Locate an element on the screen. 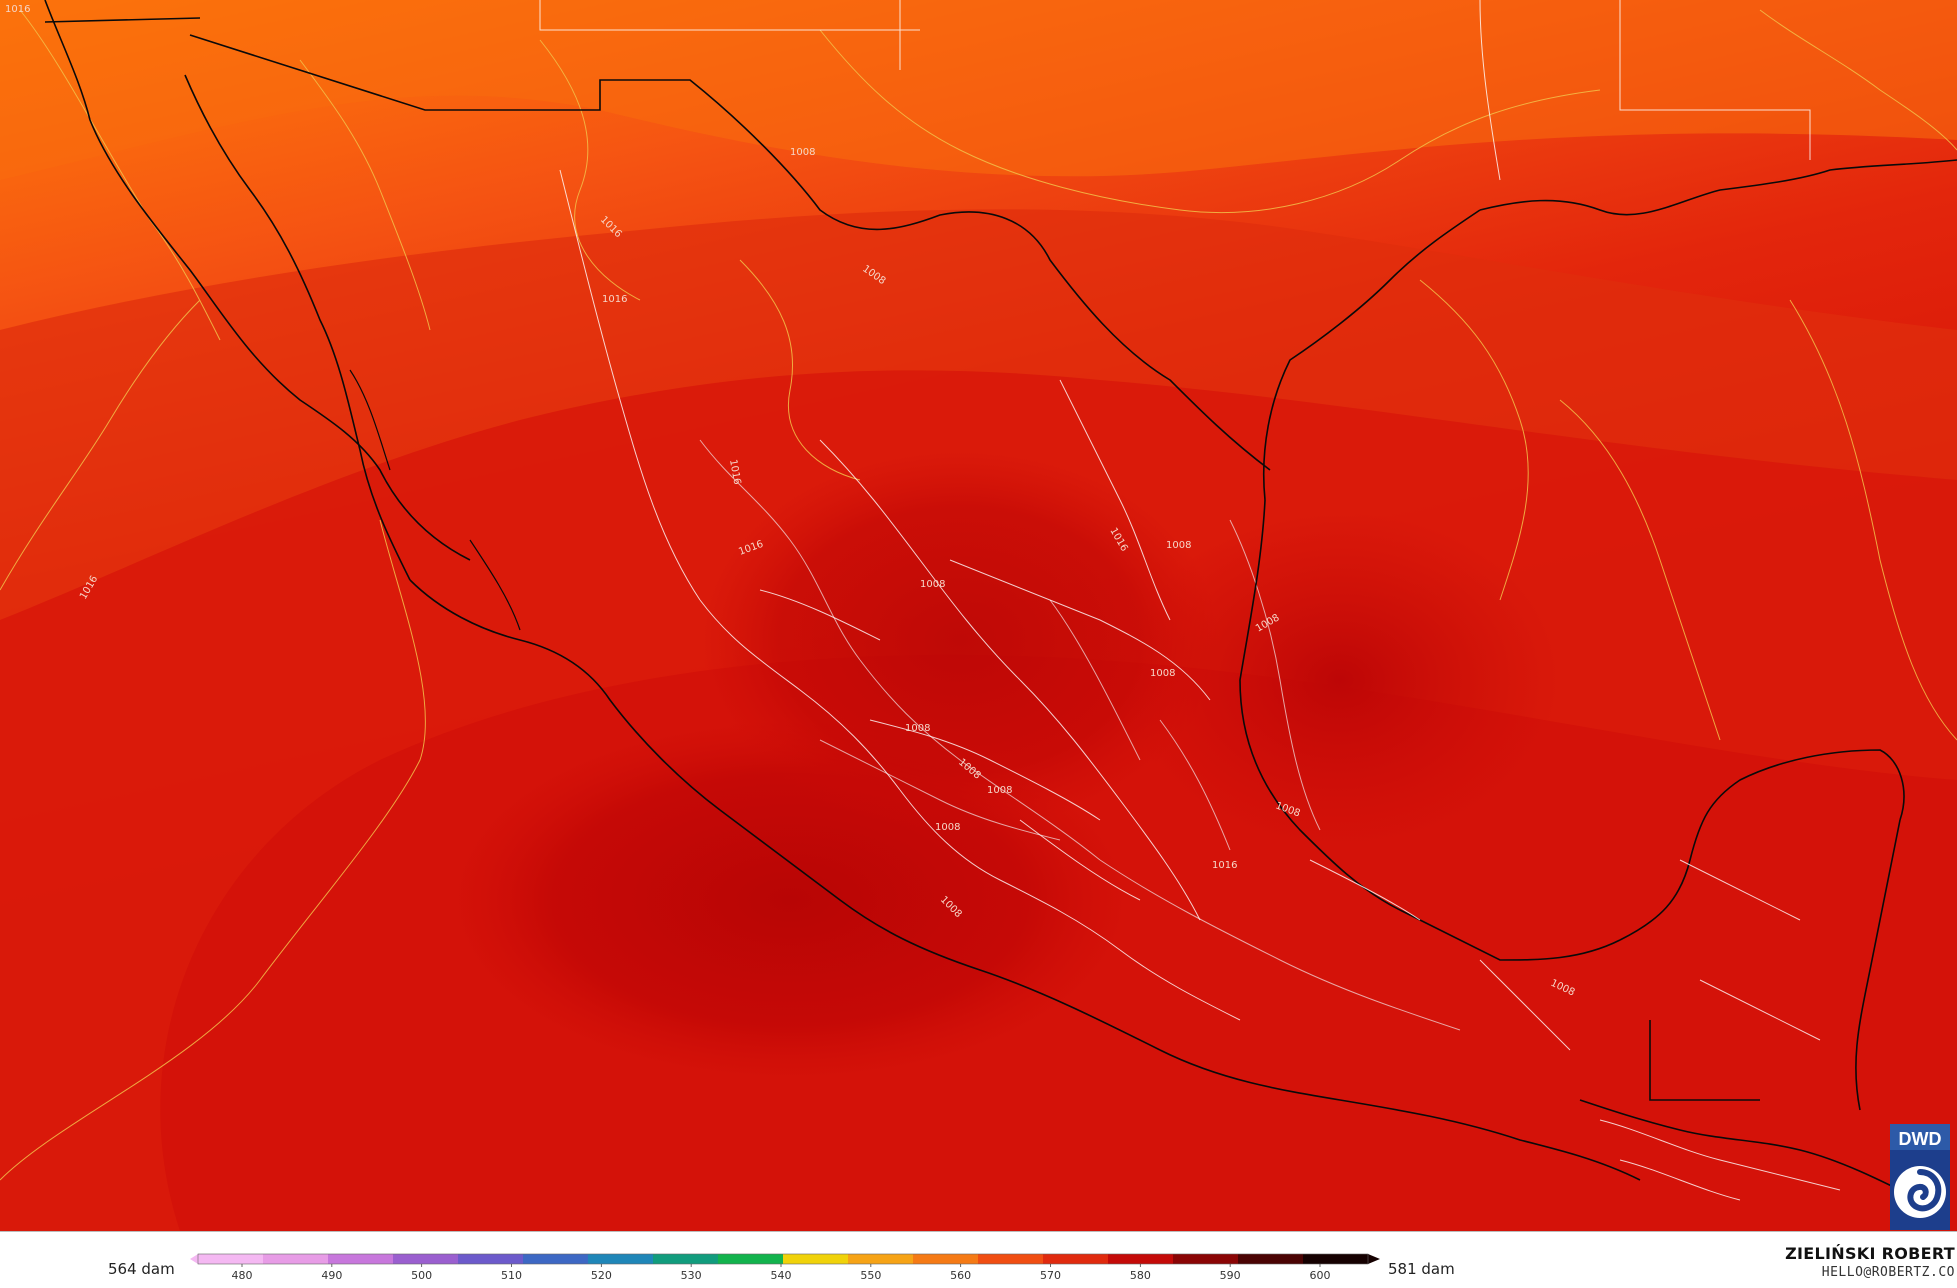  field-band-orange is located at coordinates (978, 90).